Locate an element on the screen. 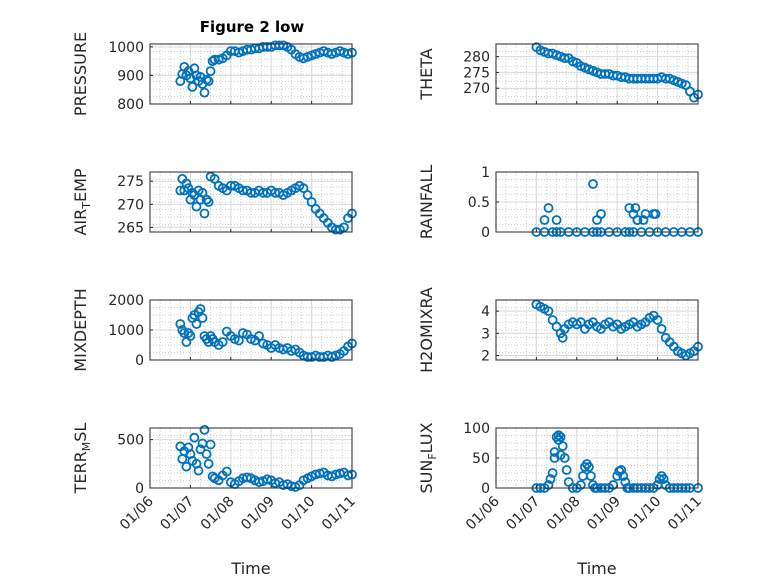 This screenshot has height=583, width=778. y-axis-label: AIRTEMP is located at coordinates (82, 201).